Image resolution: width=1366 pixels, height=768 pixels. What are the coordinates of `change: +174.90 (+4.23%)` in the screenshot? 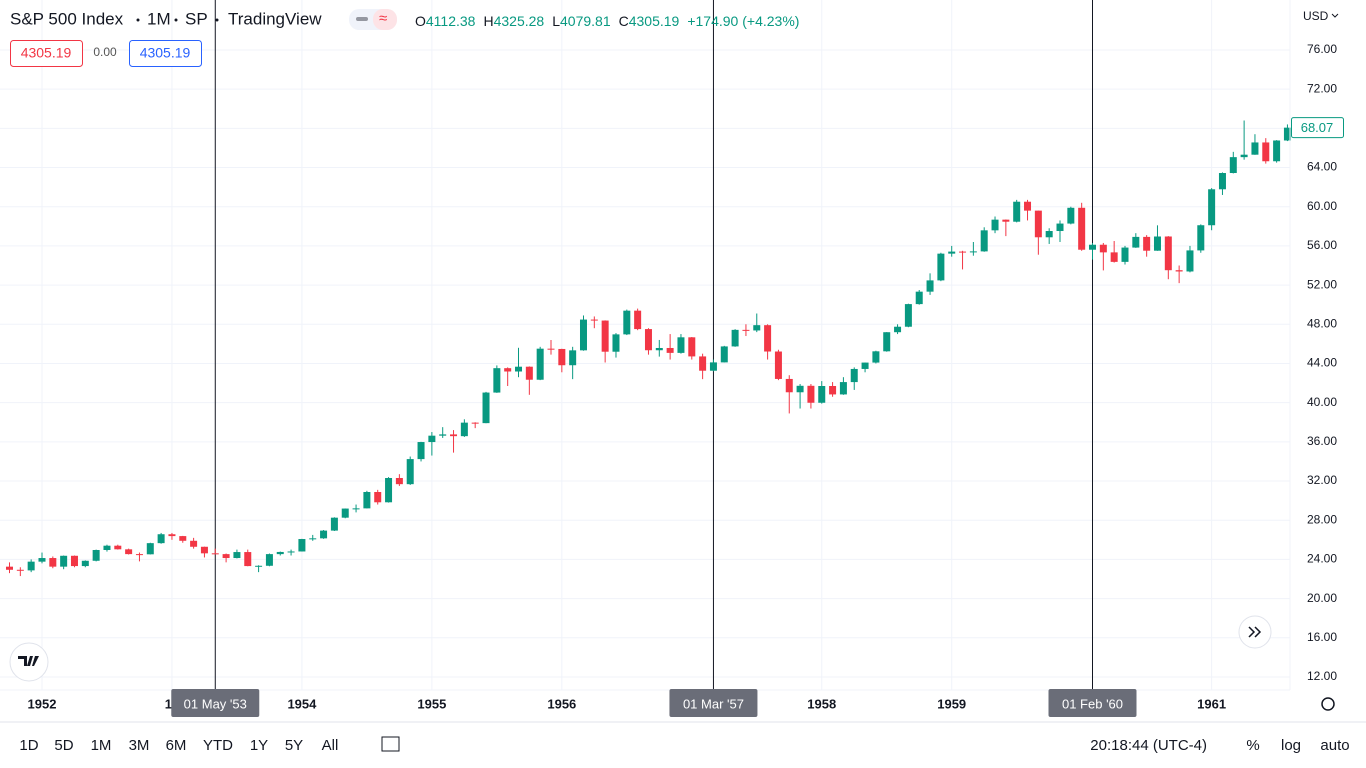 It's located at (743, 21).